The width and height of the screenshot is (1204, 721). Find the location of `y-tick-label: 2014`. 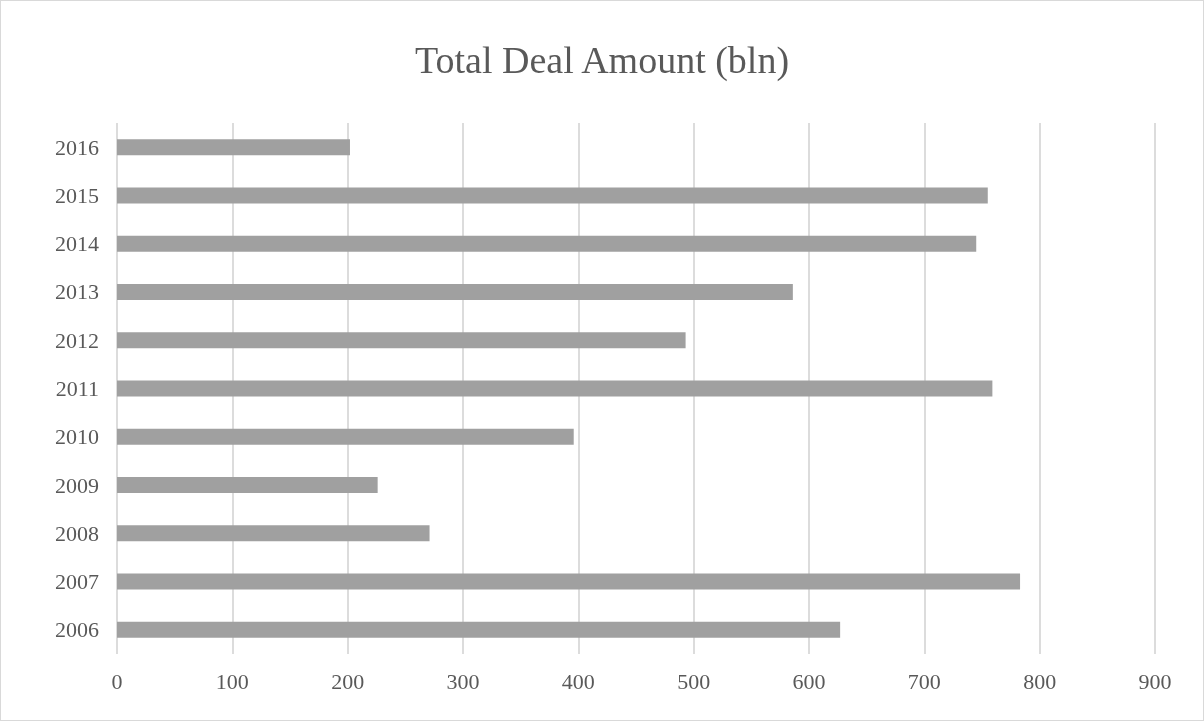

y-tick-label: 2014 is located at coordinates (77, 244).